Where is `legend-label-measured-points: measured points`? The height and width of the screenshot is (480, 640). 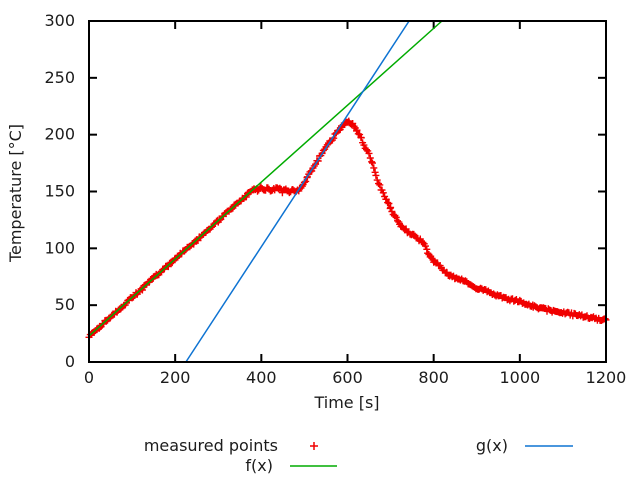
legend-label-measured-points: measured points is located at coordinates (211, 445).